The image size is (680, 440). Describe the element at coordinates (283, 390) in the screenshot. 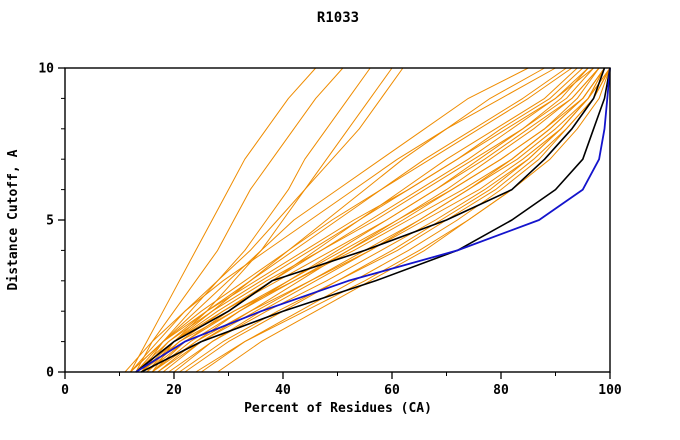

I see `x-tick-label: 40` at that location.